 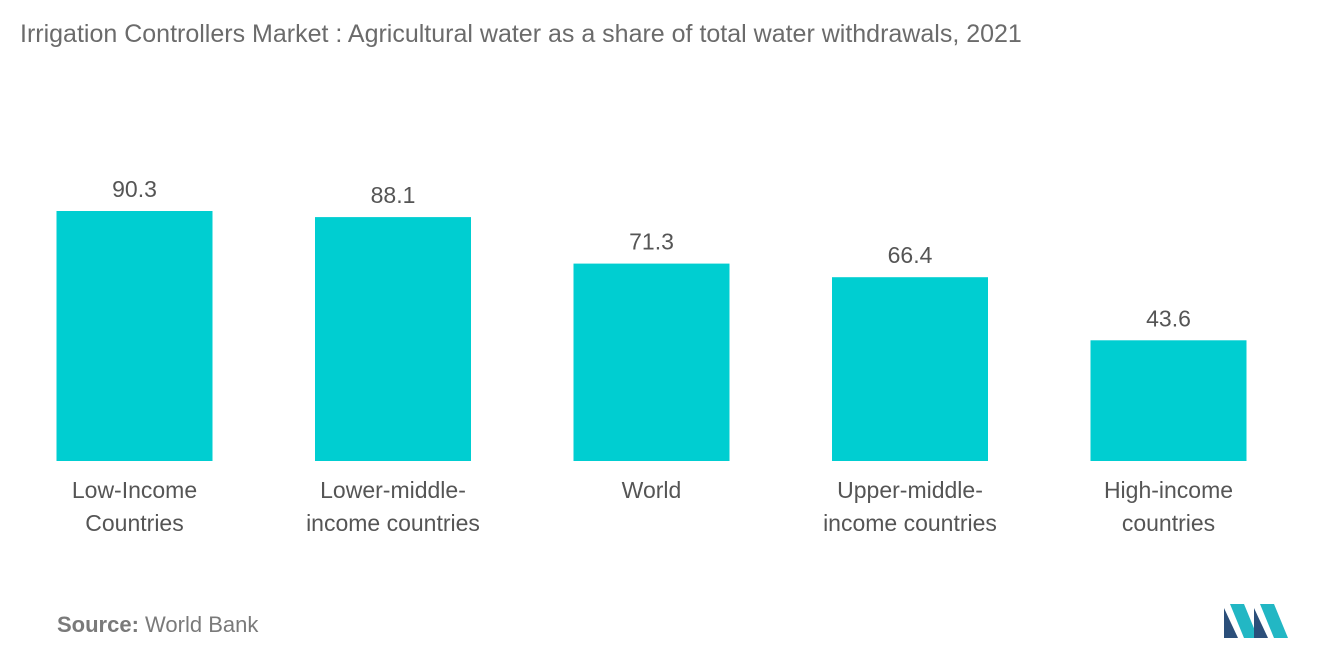 What do you see at coordinates (202, 624) in the screenshot?
I see `source-value: World Bank` at bounding box center [202, 624].